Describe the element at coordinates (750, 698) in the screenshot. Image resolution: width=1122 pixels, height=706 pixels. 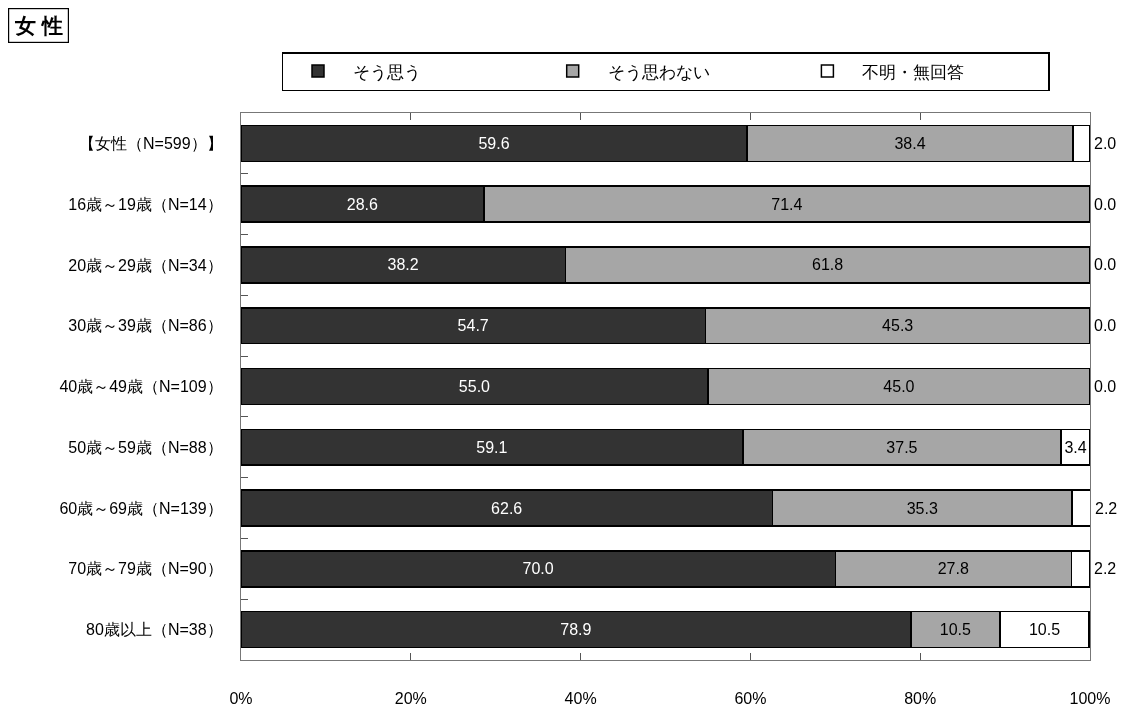
I see `x-tick-label: 60%` at that location.